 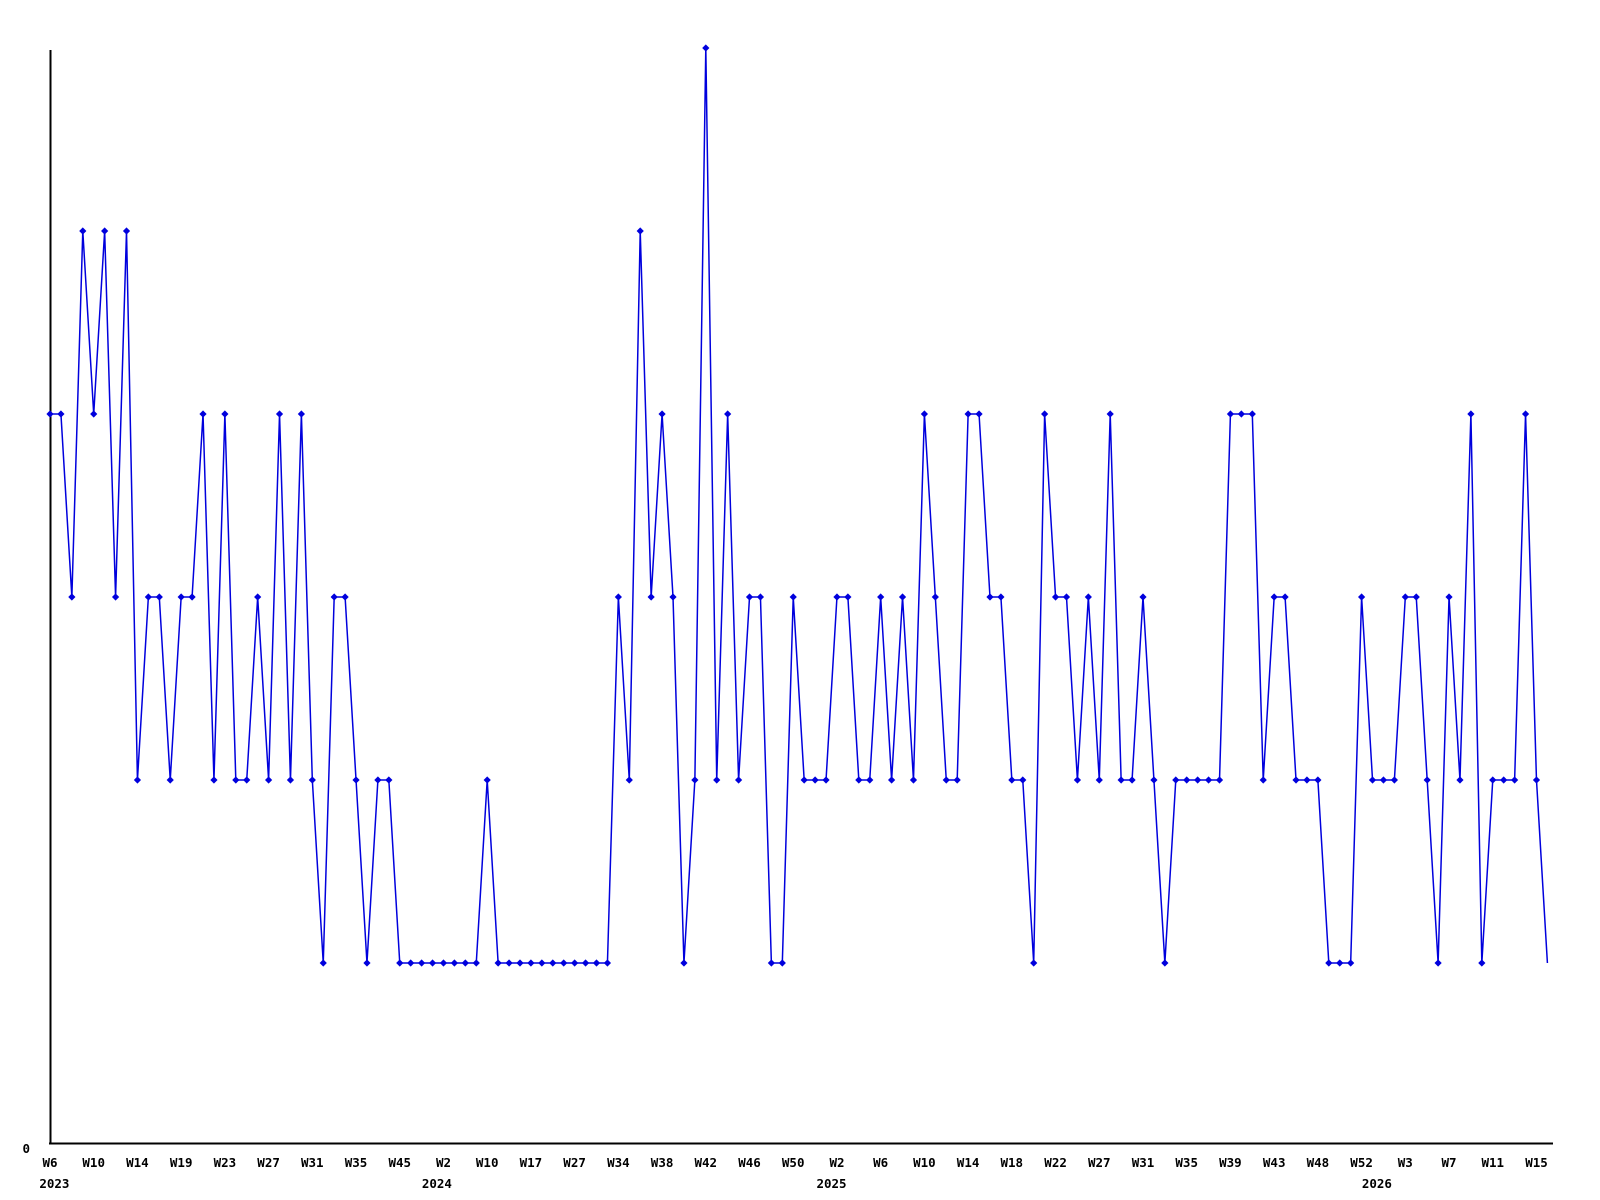 I want to click on x-tick-week-label: W15, so click(x=1536, y=1162).